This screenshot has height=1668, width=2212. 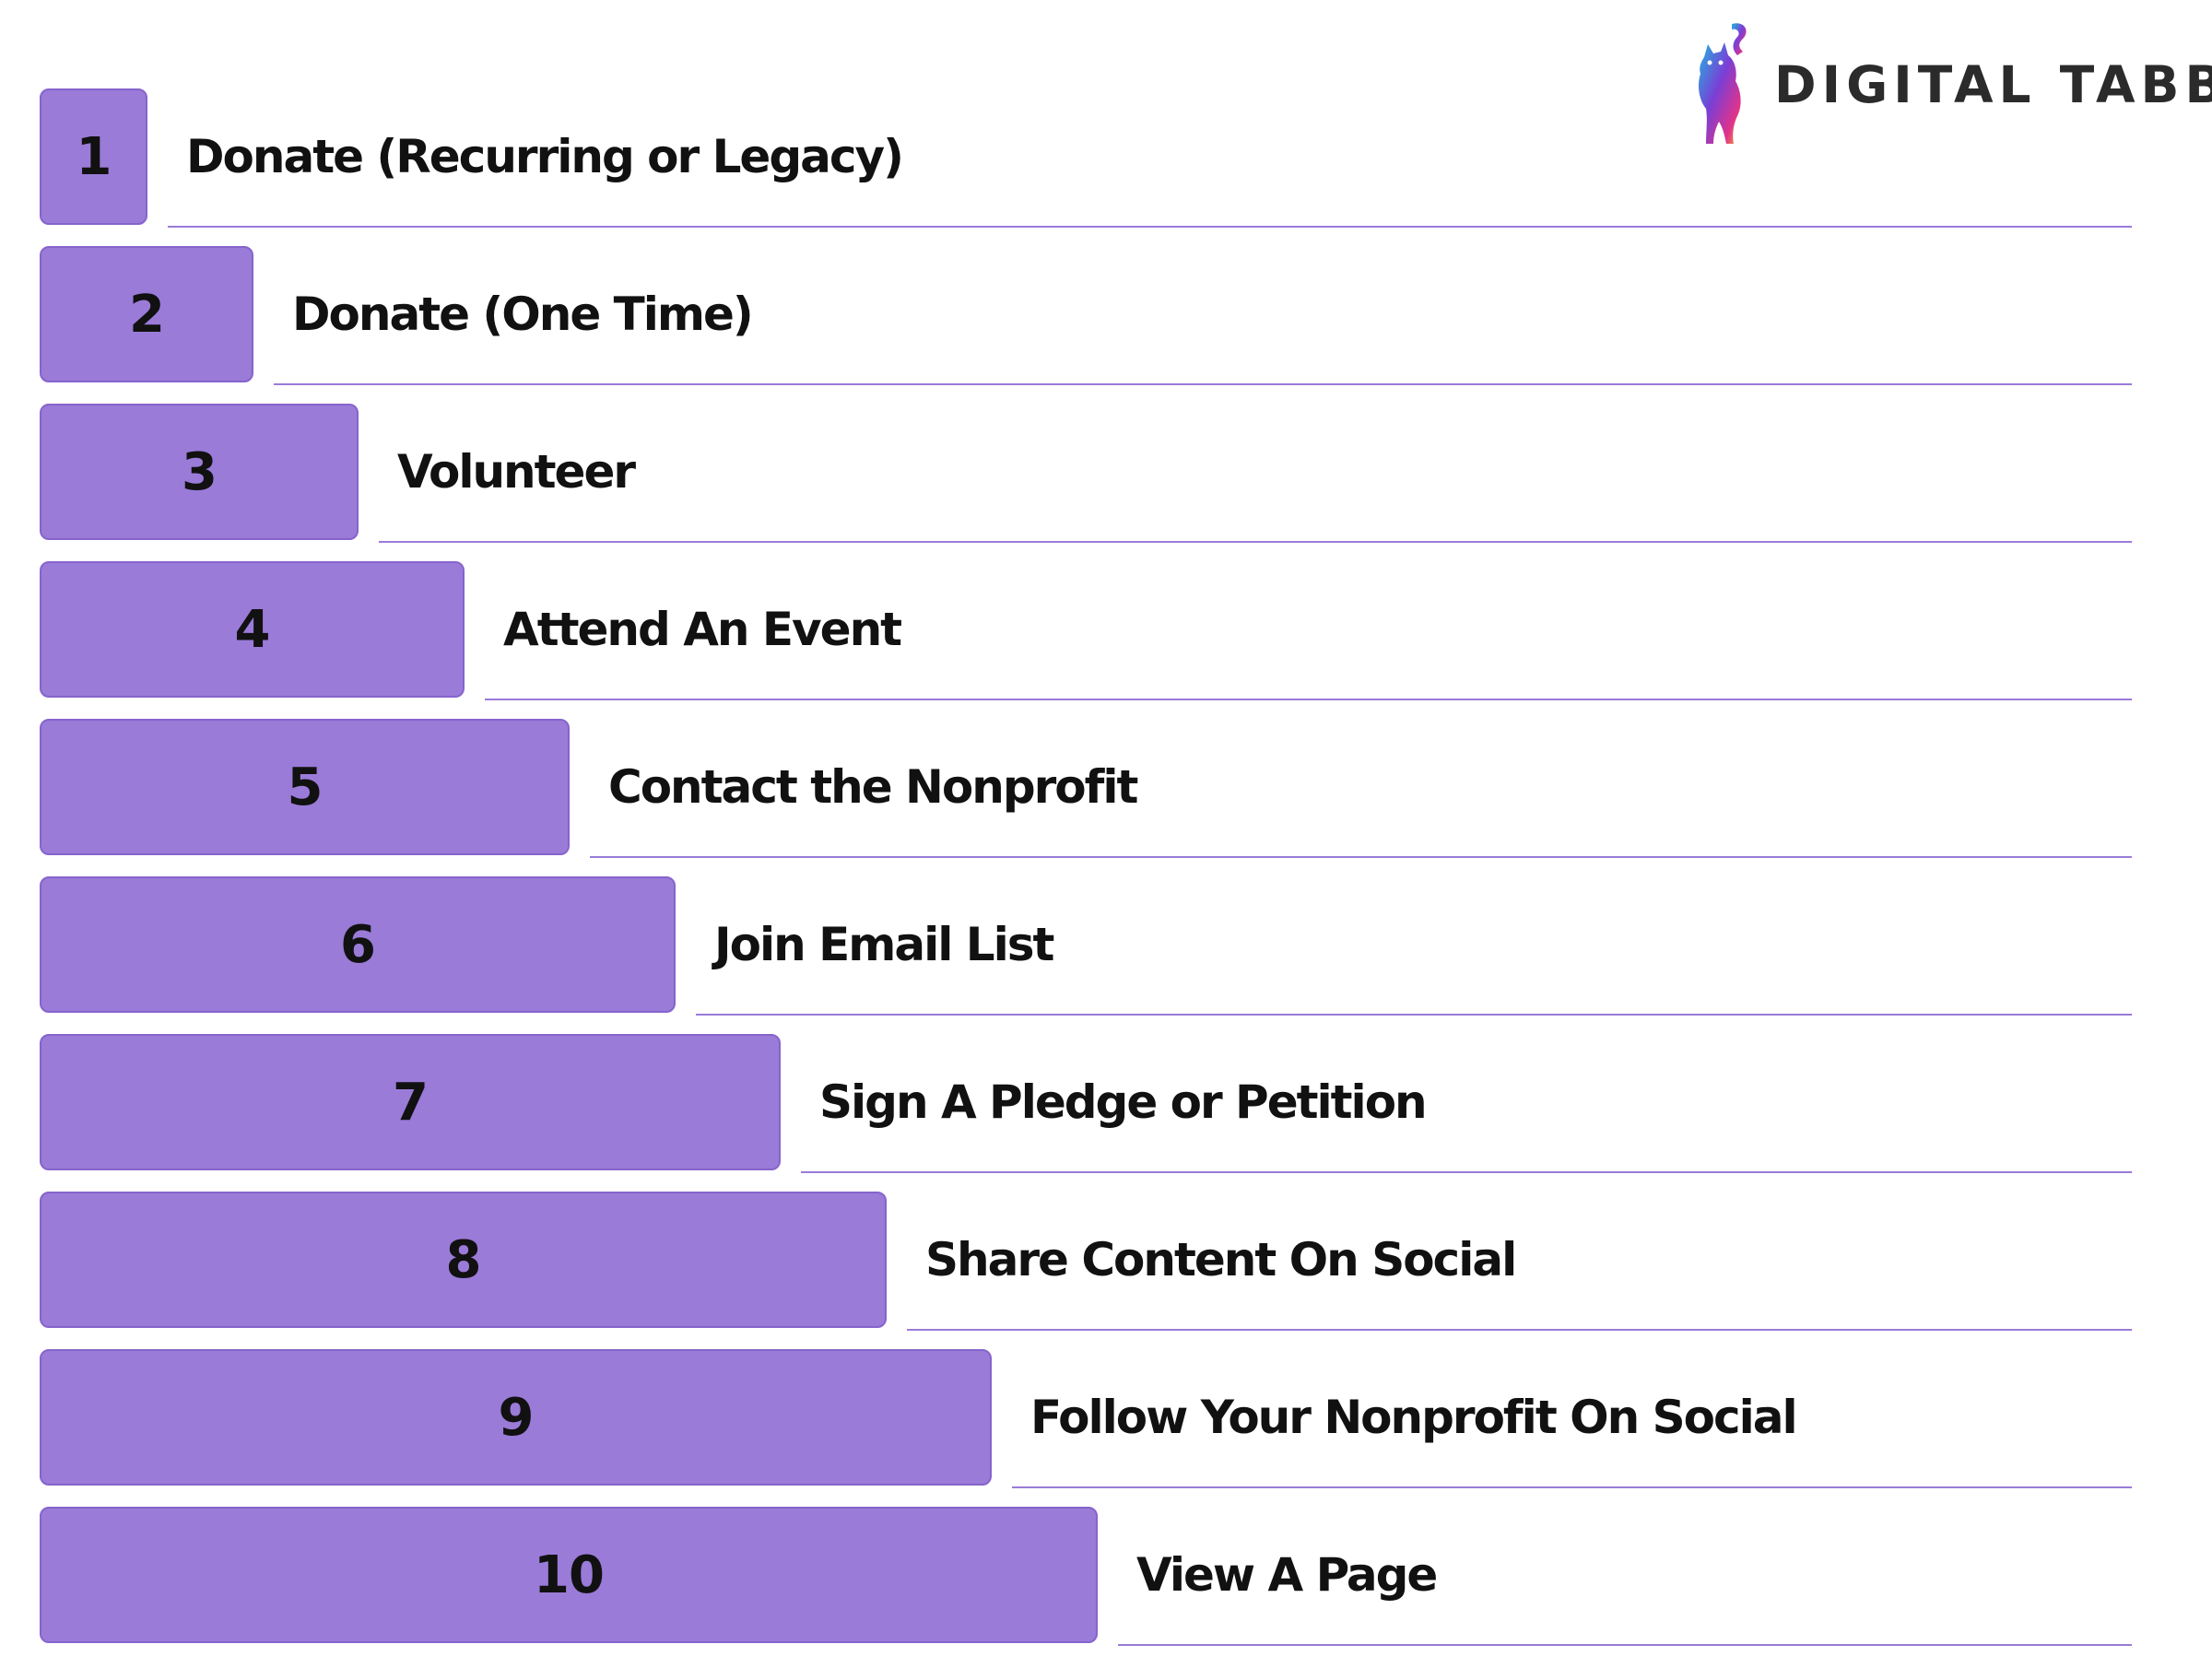 What do you see at coordinates (1106, 474) in the screenshot?
I see `step-row: 3 Volunteer` at bounding box center [1106, 474].